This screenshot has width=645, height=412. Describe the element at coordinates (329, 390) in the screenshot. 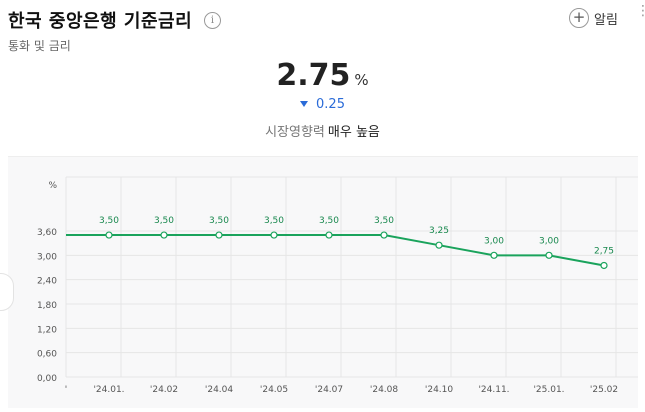

I see `x-tick-label: '24.07` at that location.